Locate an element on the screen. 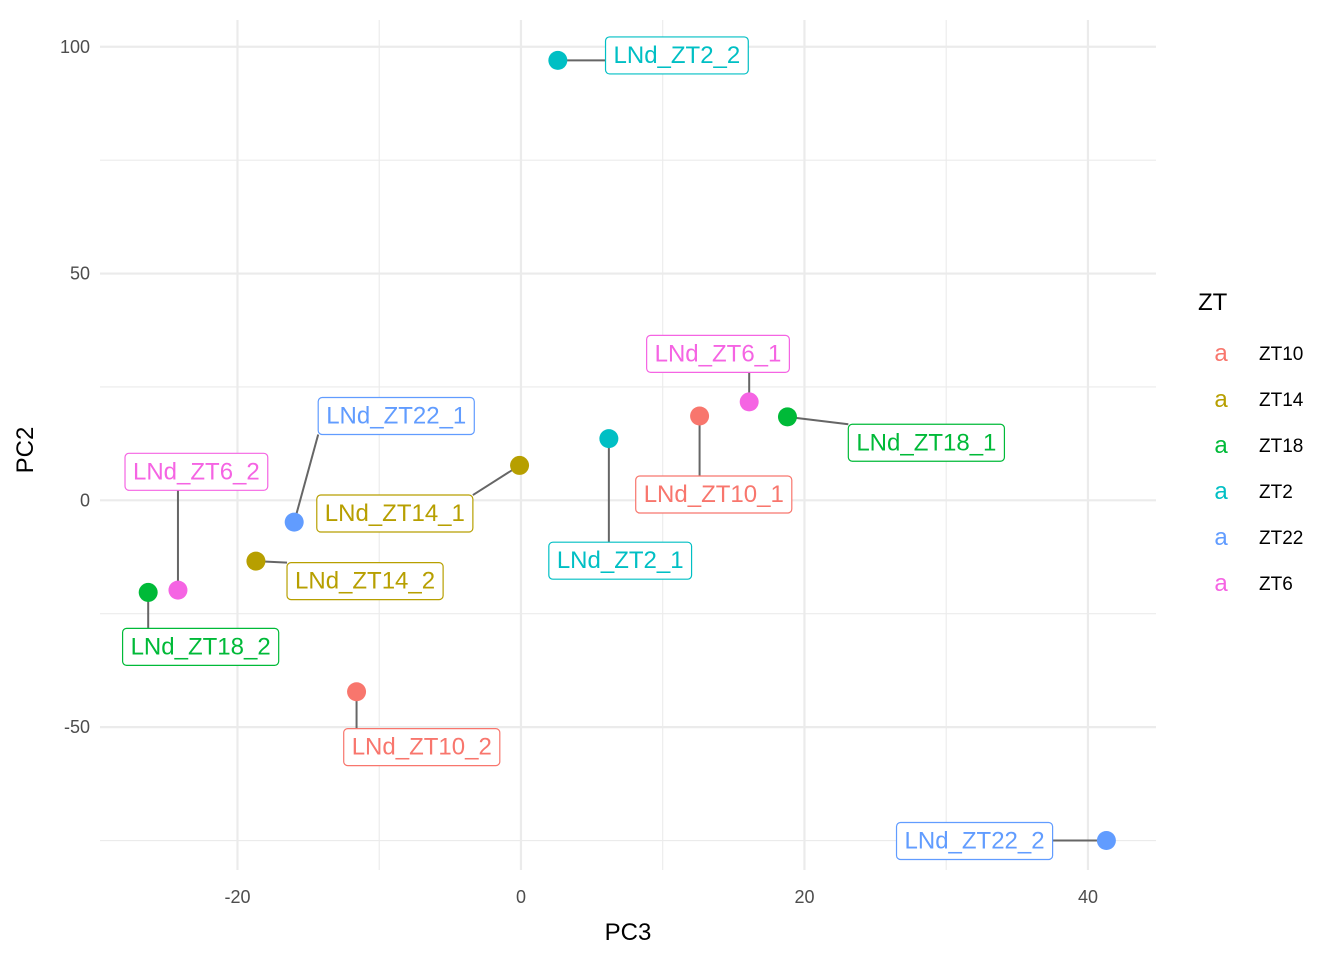  legend-label: ZT6 is located at coordinates (1276, 584).